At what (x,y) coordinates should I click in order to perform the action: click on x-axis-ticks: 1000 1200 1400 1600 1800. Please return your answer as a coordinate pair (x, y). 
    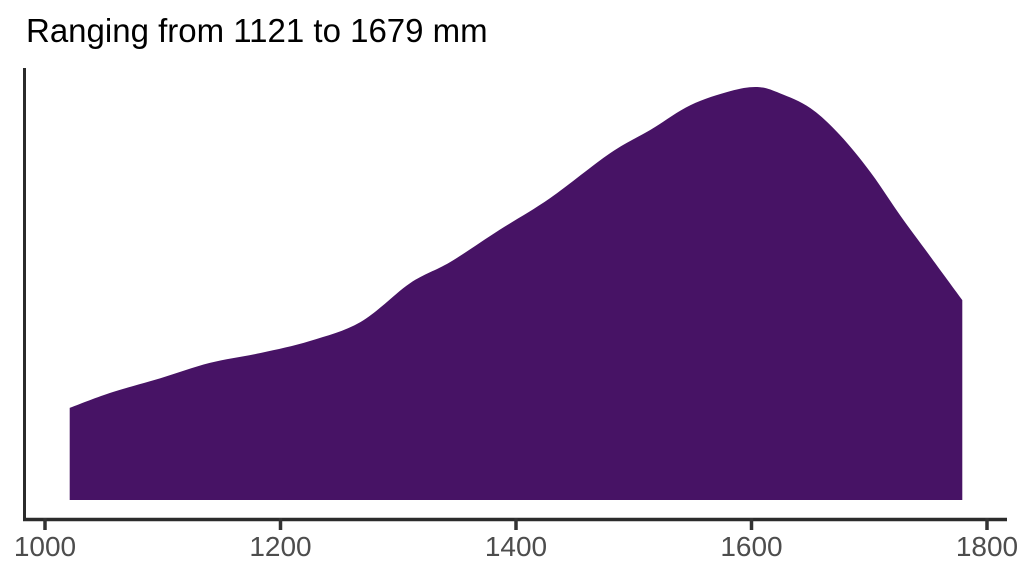
    Looking at the image, I should click on (516, 540).